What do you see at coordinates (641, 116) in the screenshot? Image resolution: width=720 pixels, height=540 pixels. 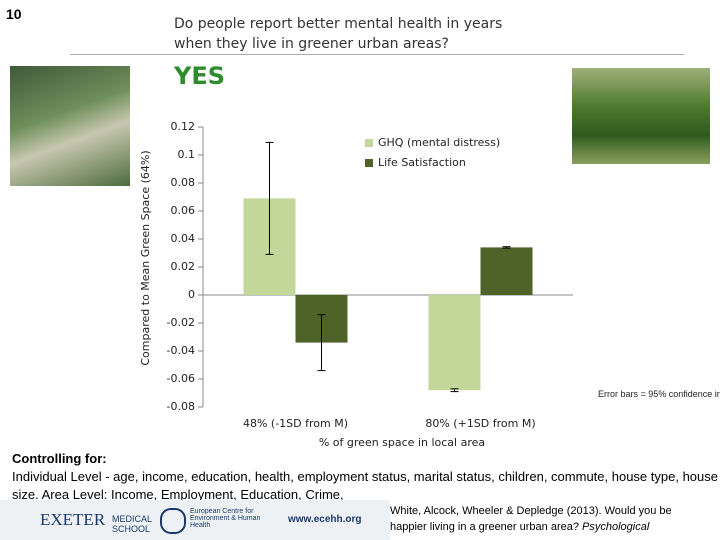 I see `photo-park` at bounding box center [641, 116].